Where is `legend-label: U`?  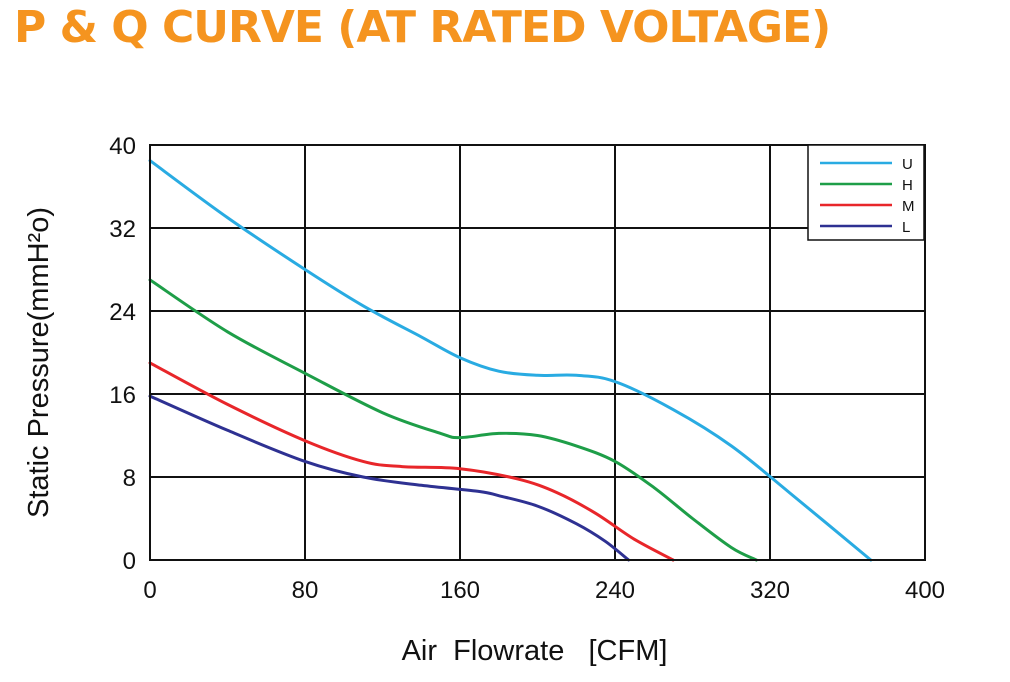 legend-label: U is located at coordinates (907, 164).